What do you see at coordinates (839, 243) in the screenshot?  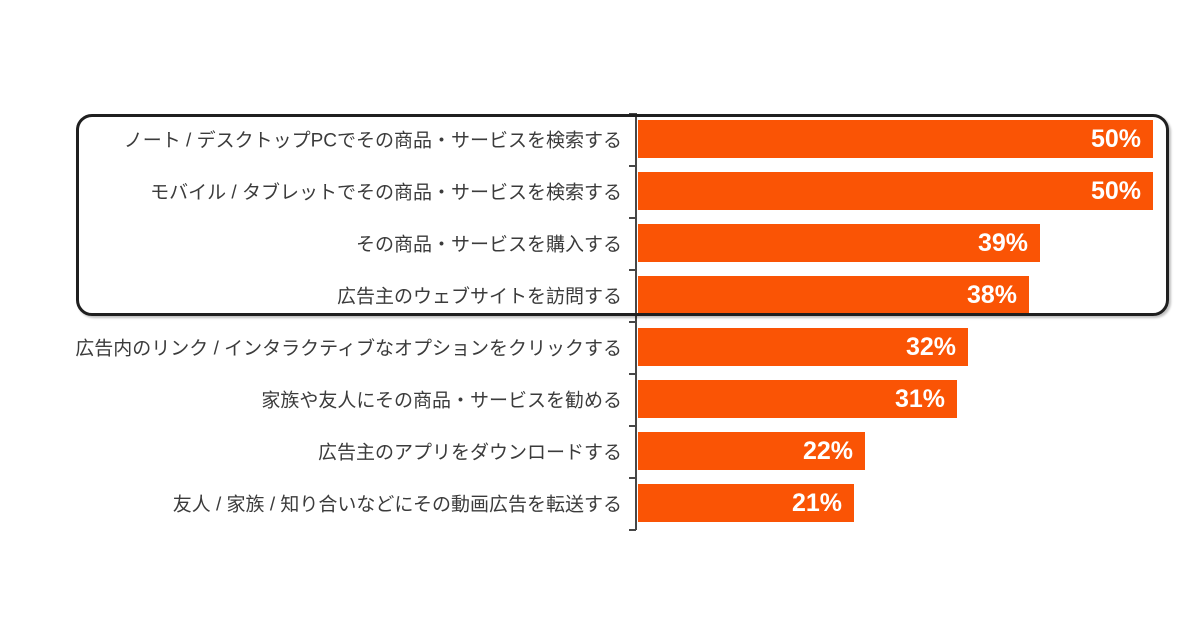 I see `bar: 39%` at bounding box center [839, 243].